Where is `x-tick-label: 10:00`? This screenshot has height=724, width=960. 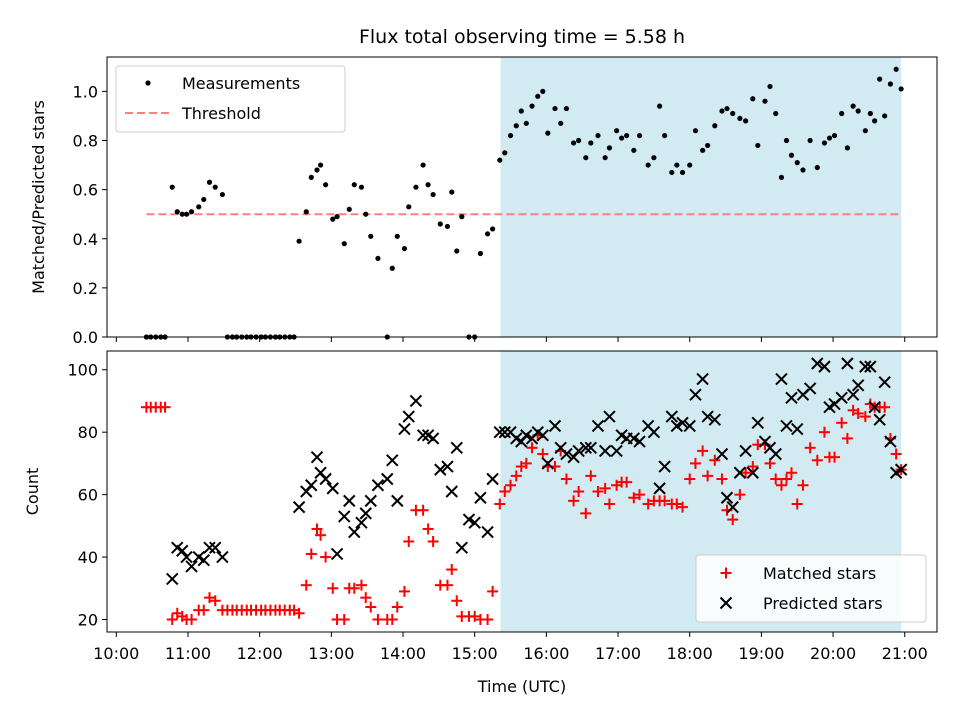
x-tick-label: 10:00 is located at coordinates (116, 653).